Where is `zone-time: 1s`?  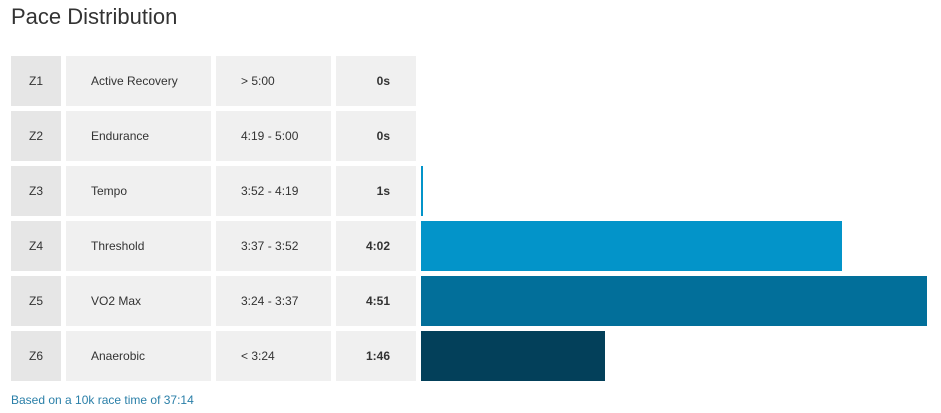 zone-time: 1s is located at coordinates (376, 191).